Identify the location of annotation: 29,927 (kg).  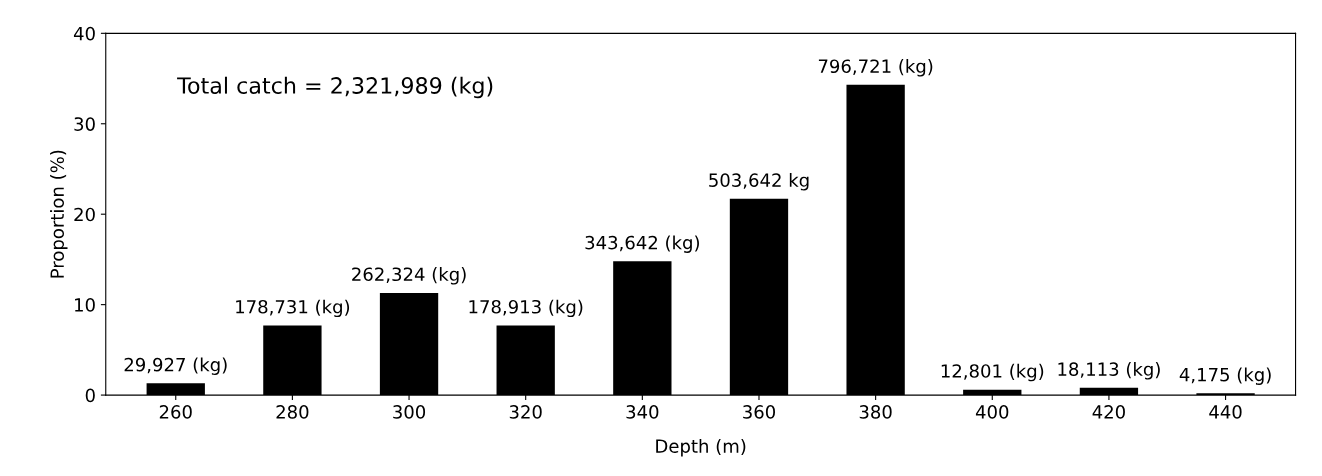
(175, 366).